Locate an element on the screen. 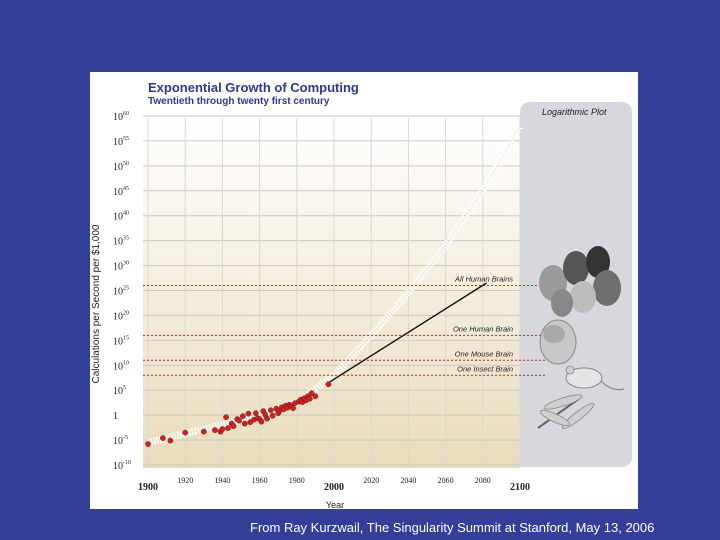 This screenshot has width=720, height=540. x-tick-label: 2080 is located at coordinates (483, 480).